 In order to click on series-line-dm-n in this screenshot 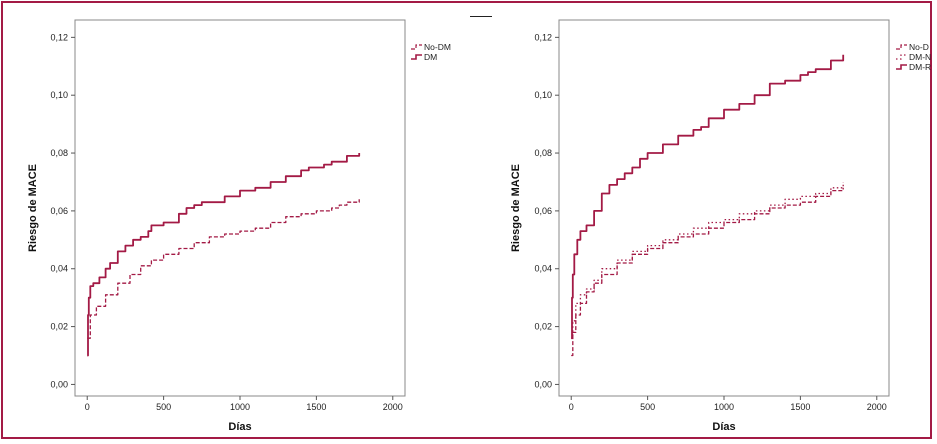, I will do `click(707, 260)`.